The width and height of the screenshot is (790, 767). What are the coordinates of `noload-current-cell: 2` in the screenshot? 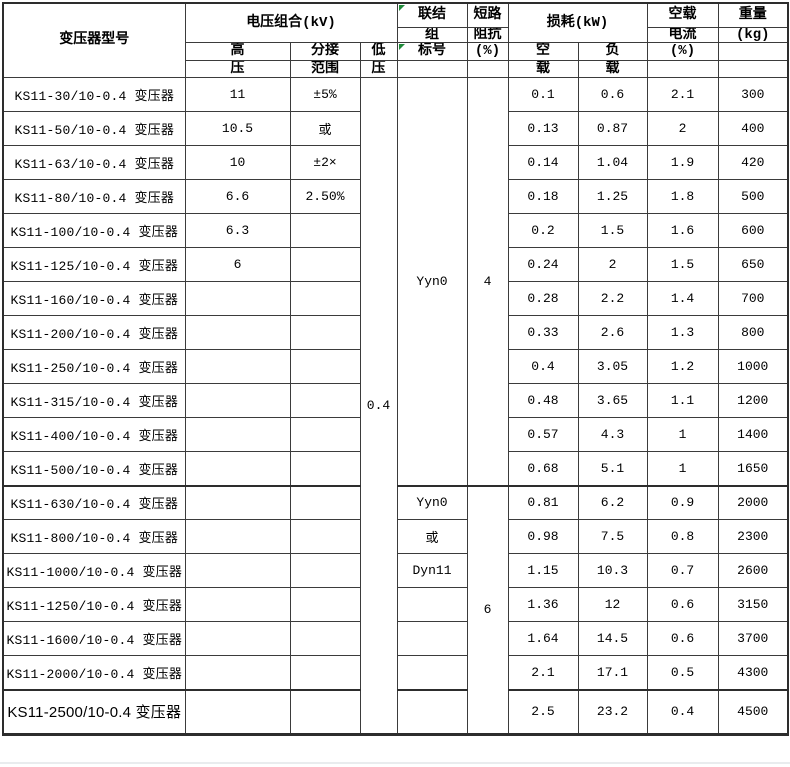 It's located at (682, 129).